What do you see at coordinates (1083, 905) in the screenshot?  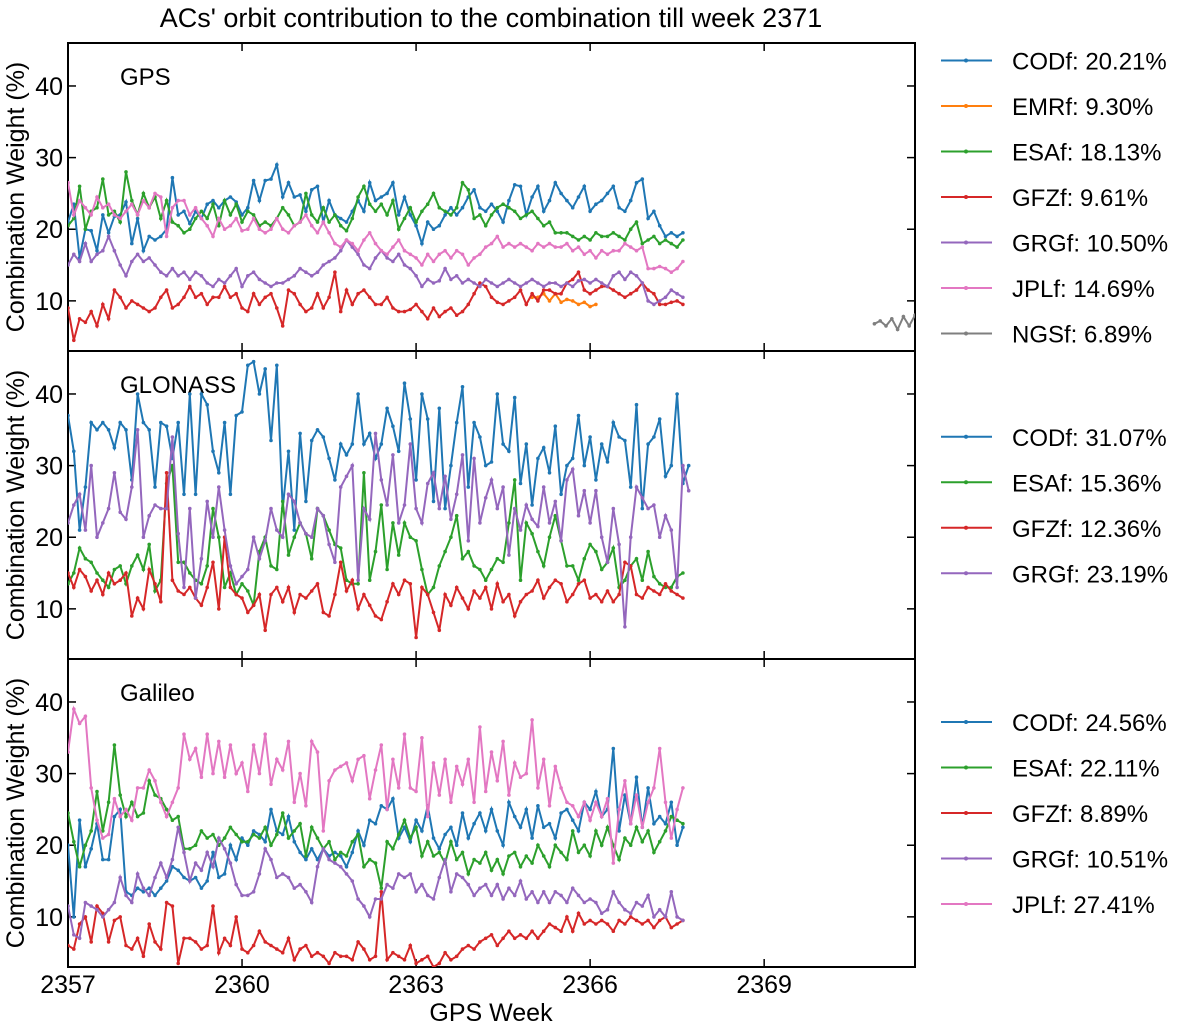 I see `legend-label: JPLf: 27.41%` at bounding box center [1083, 905].